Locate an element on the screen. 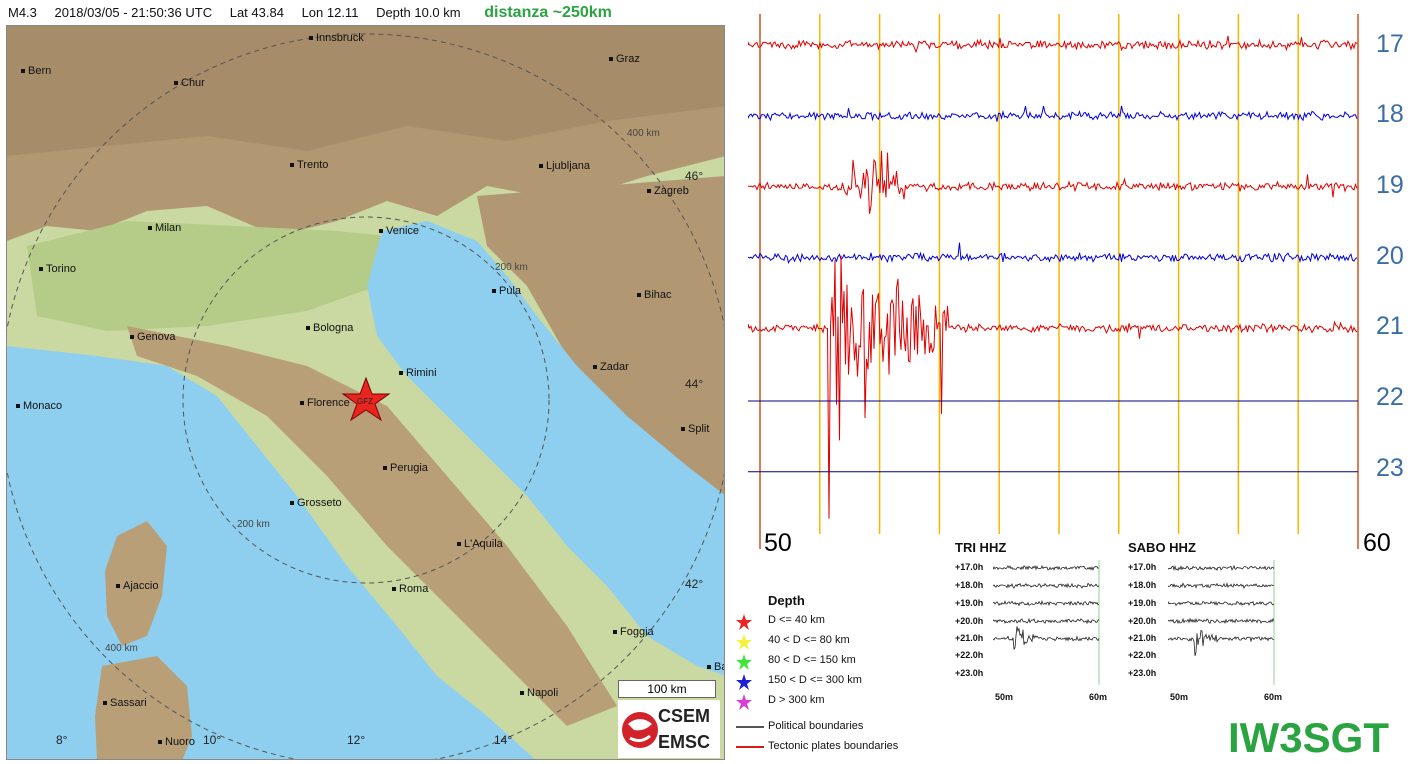 This screenshot has height=764, width=1419. legend-item: 150 < D <= 300 km is located at coordinates (799, 683).